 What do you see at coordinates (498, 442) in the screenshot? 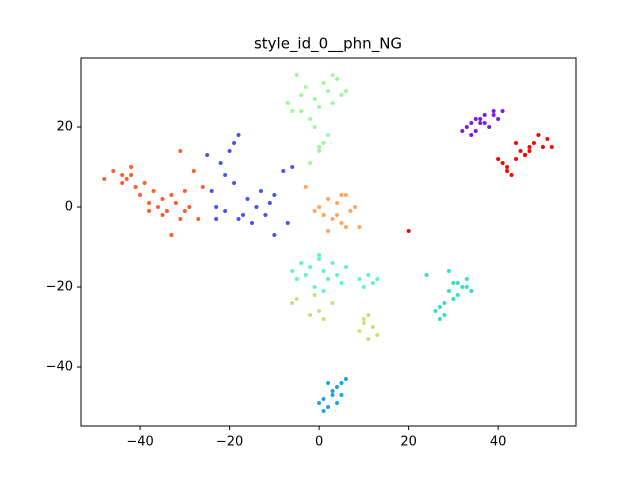
I see `x-tick-label: 40` at bounding box center [498, 442].